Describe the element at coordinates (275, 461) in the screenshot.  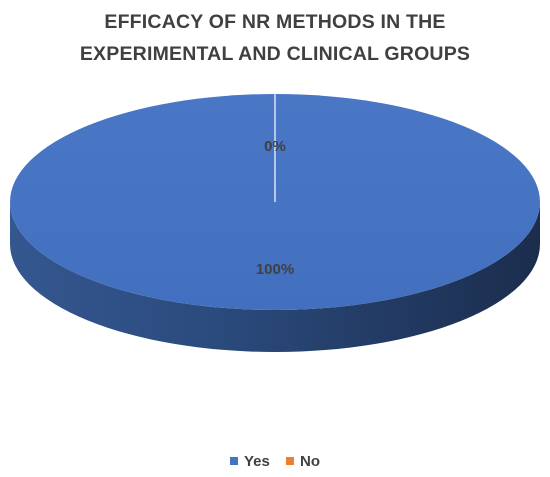
I see `legend: Yes No` at that location.